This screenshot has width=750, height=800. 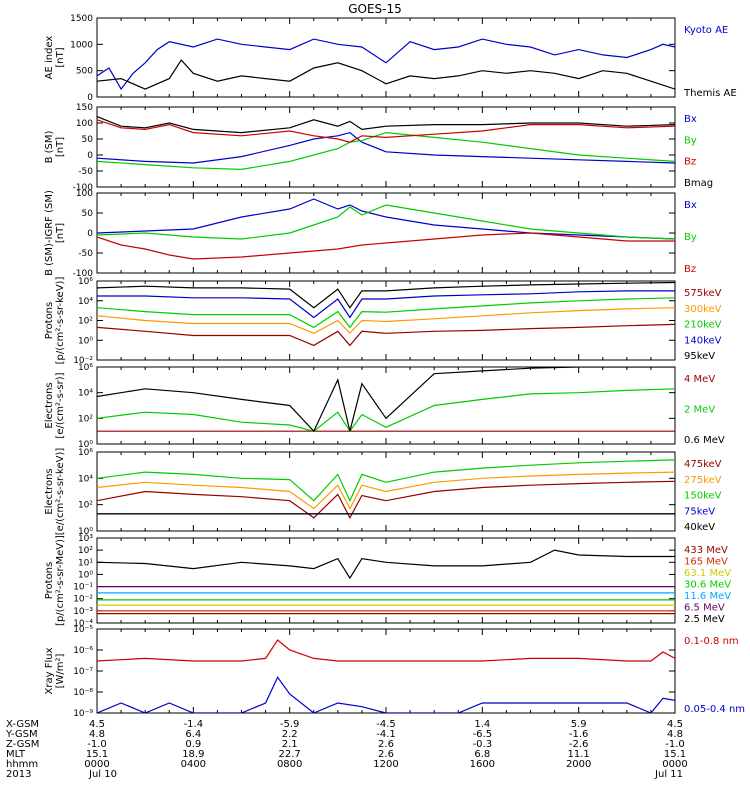 What do you see at coordinates (698, 183) in the screenshot?
I see `legend-label: Bmag` at bounding box center [698, 183].